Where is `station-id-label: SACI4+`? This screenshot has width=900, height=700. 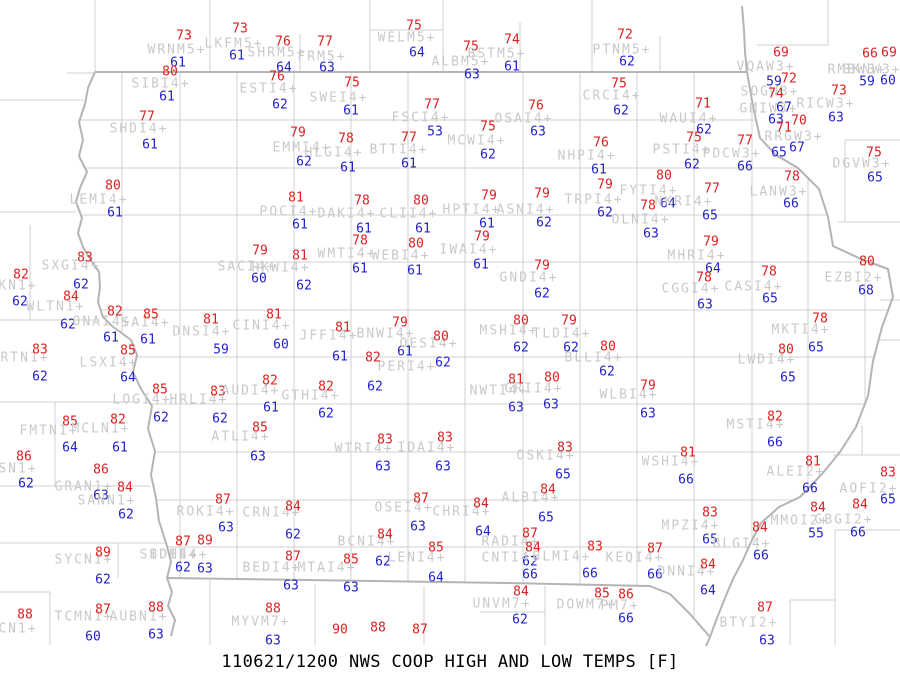 station-id-label: SACI4+ is located at coordinates (247, 267).